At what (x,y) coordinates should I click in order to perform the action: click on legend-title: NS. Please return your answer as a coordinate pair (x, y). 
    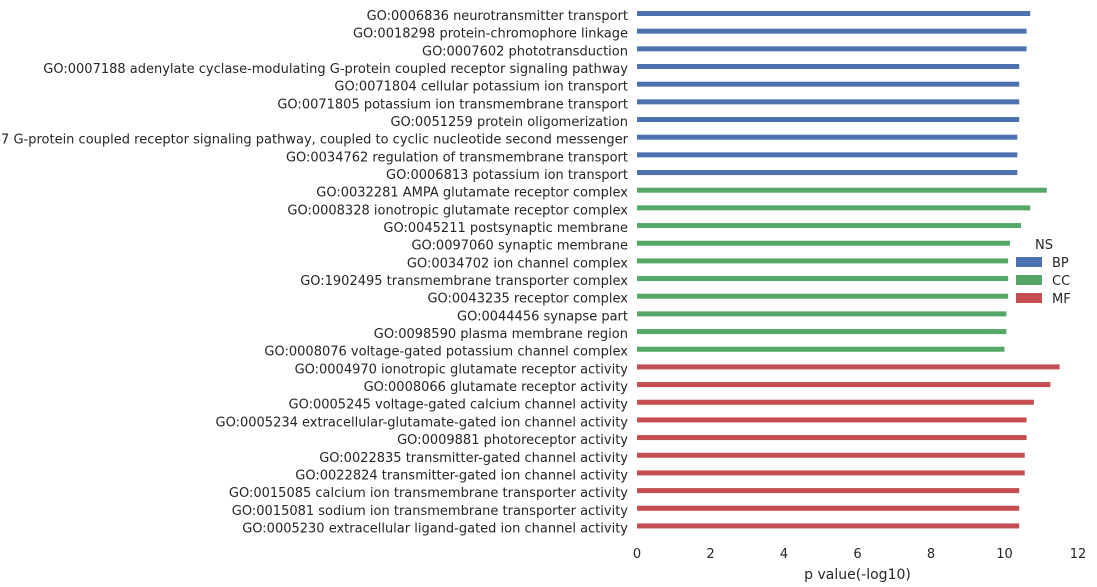
    Looking at the image, I should click on (1044, 245).